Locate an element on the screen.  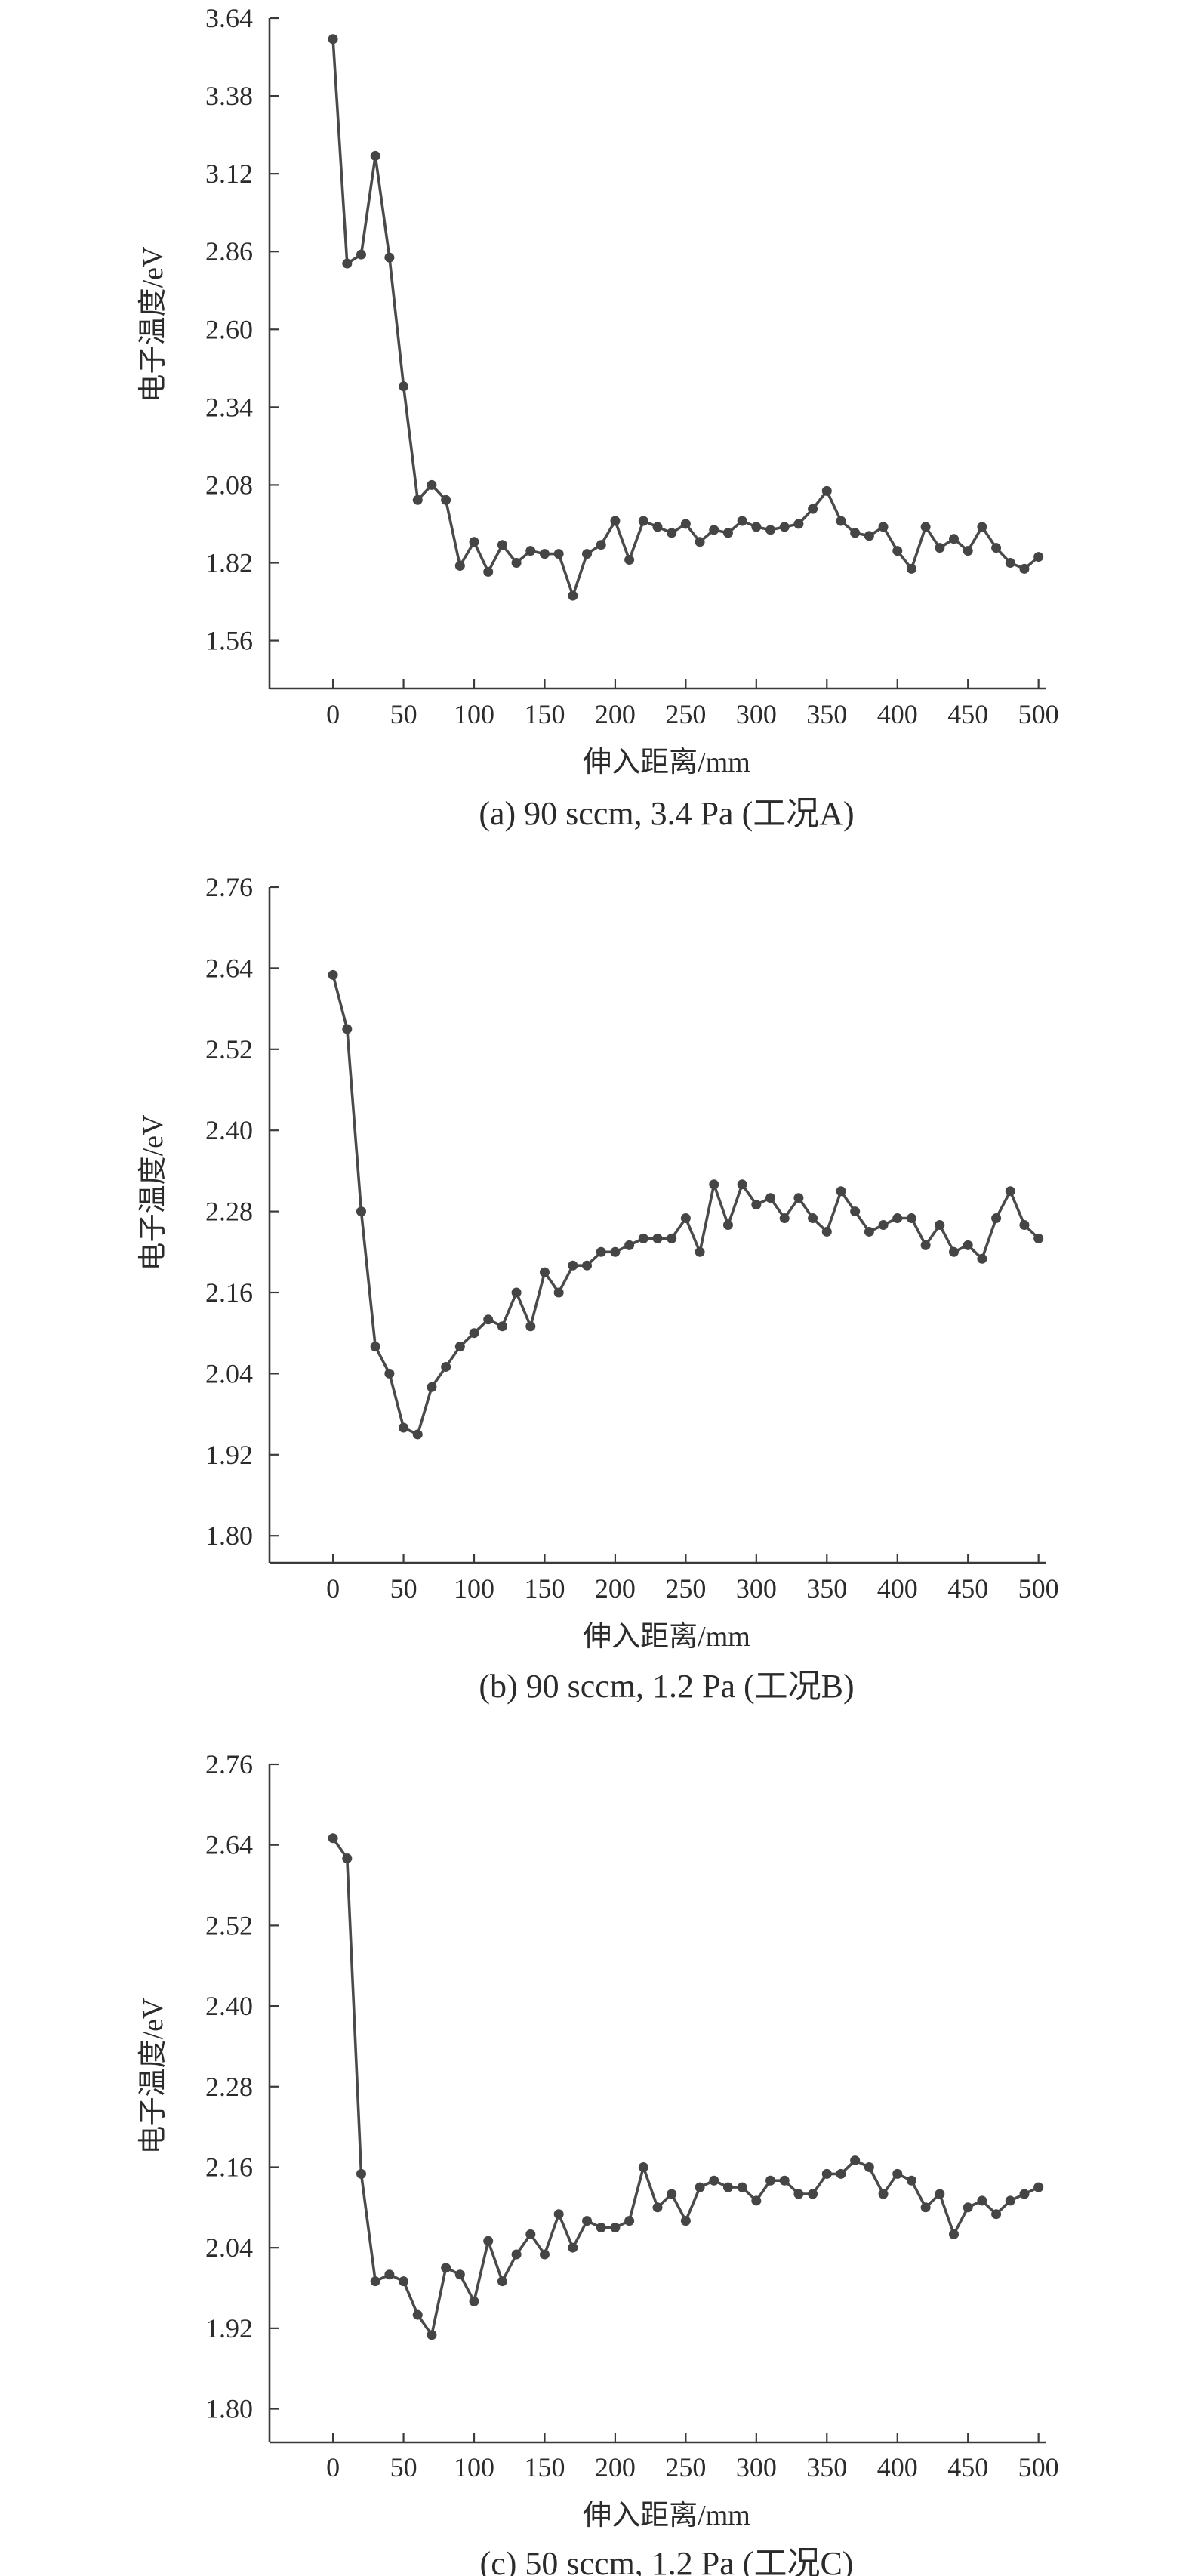
y-tick-label: 2.76 is located at coordinates (229, 1764).